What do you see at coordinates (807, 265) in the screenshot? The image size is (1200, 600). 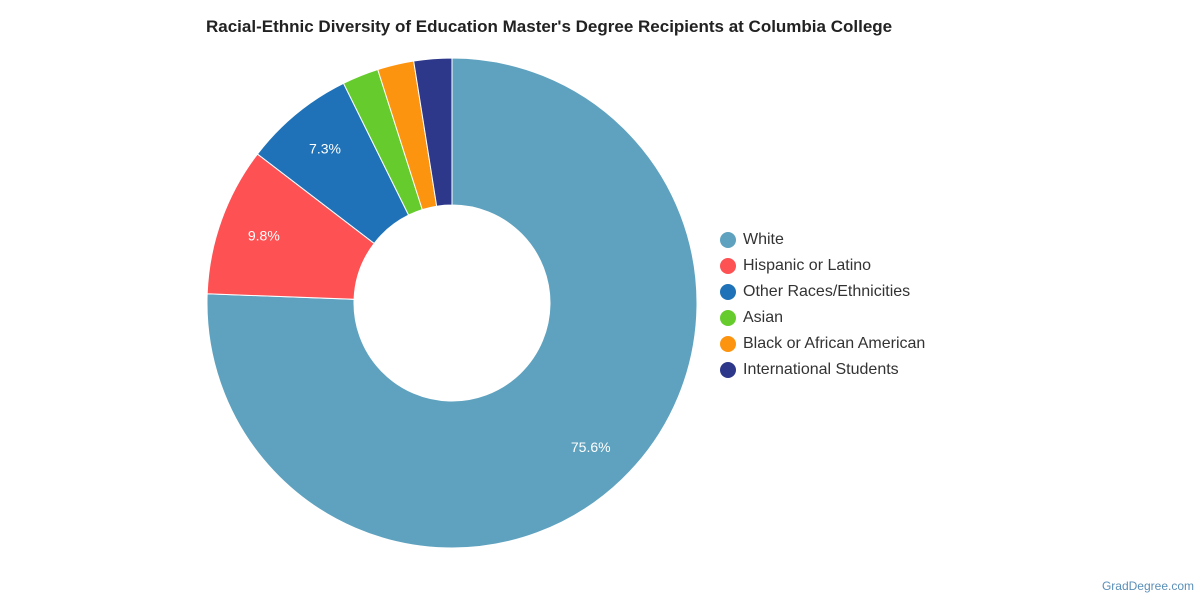 I see `legend-label: Hispanic or Latino` at bounding box center [807, 265].